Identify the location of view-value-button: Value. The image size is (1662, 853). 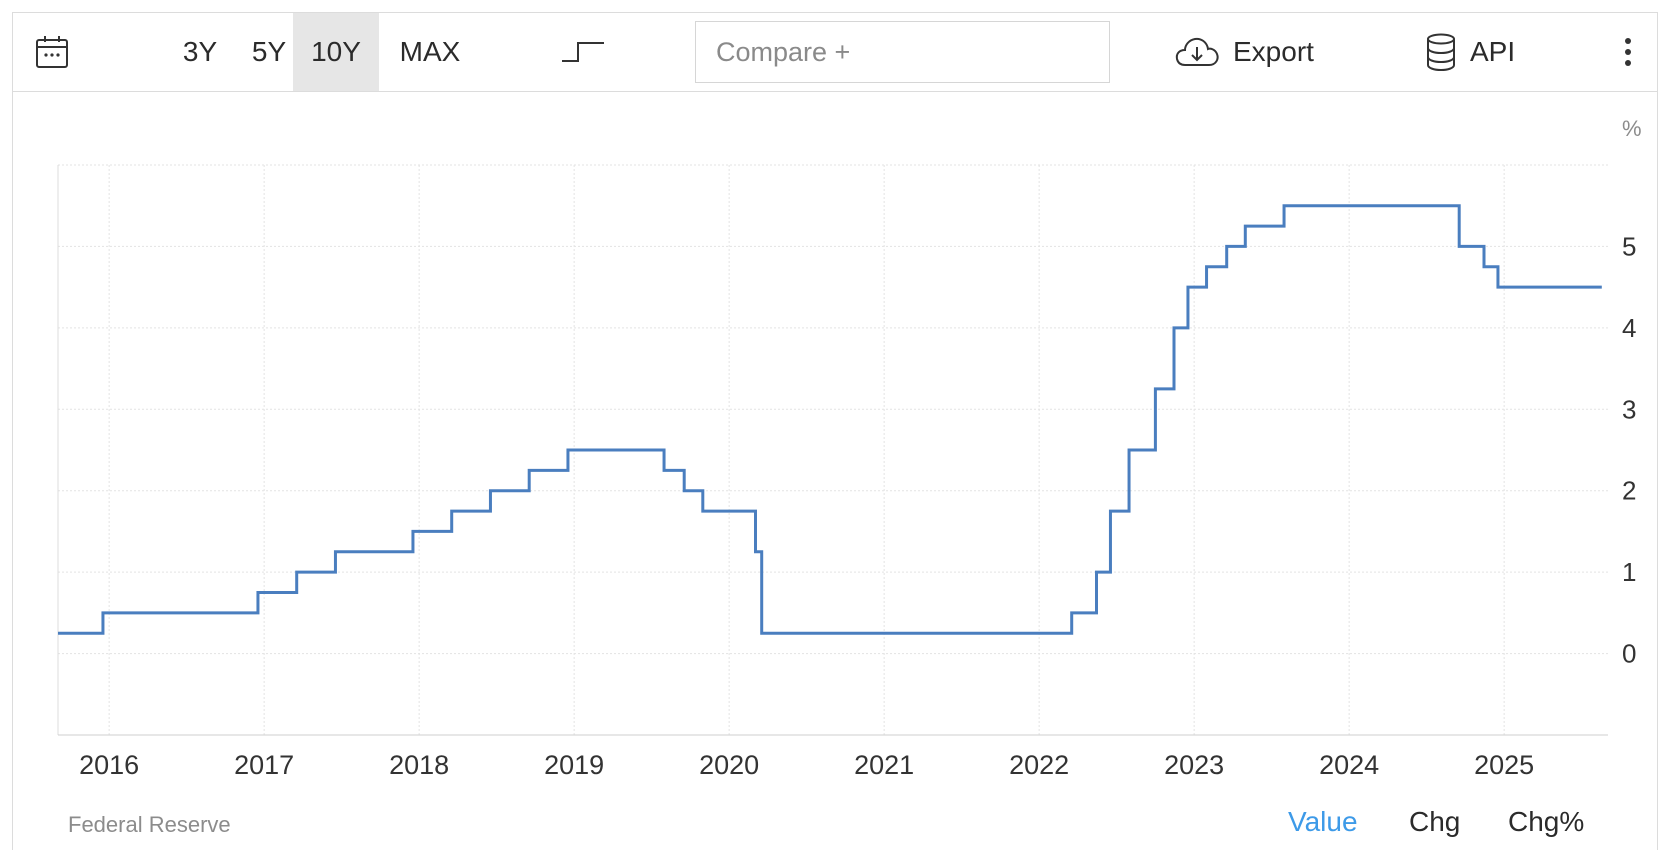
(1323, 821).